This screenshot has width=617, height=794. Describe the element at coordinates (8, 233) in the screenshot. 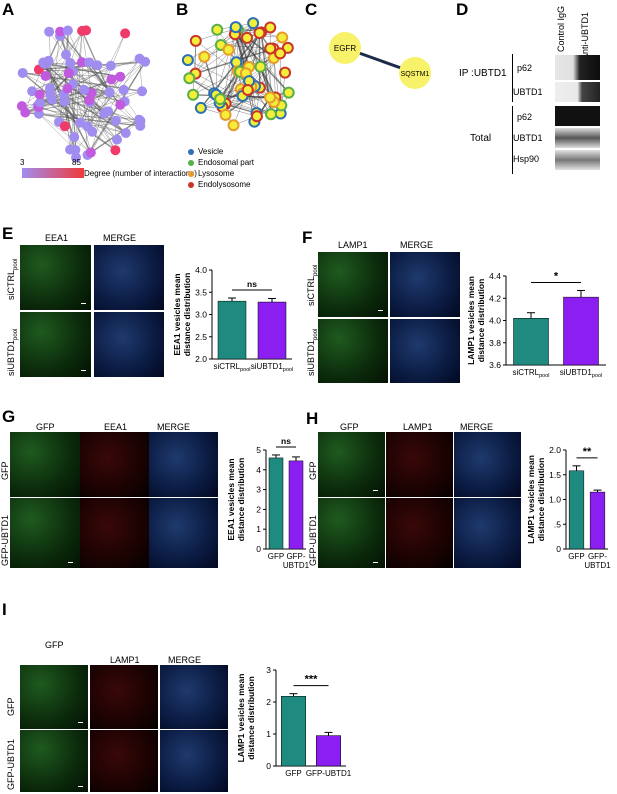

I see `panel-label-e: E` at that location.